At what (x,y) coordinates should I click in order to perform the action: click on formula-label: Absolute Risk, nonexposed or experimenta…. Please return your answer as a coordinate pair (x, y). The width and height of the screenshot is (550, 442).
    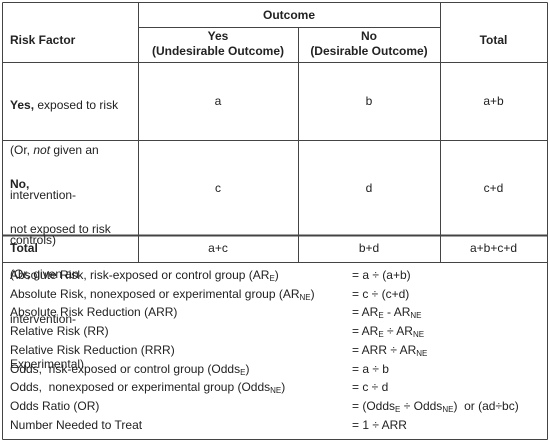
    Looking at the image, I should click on (162, 294).